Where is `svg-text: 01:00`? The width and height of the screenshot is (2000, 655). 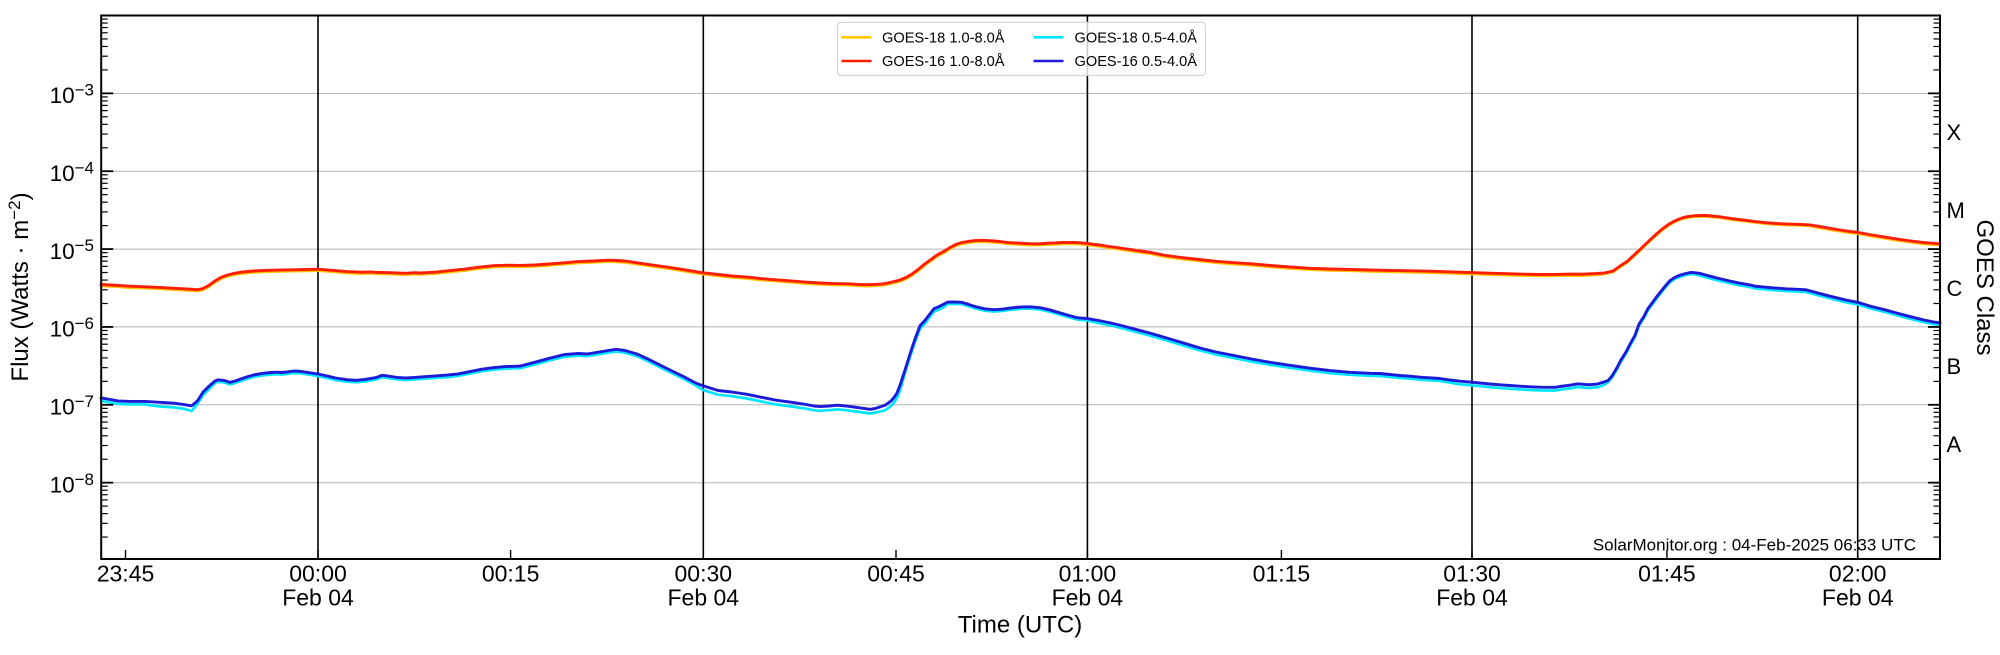
svg-text: 01:00 is located at coordinates (1088, 574).